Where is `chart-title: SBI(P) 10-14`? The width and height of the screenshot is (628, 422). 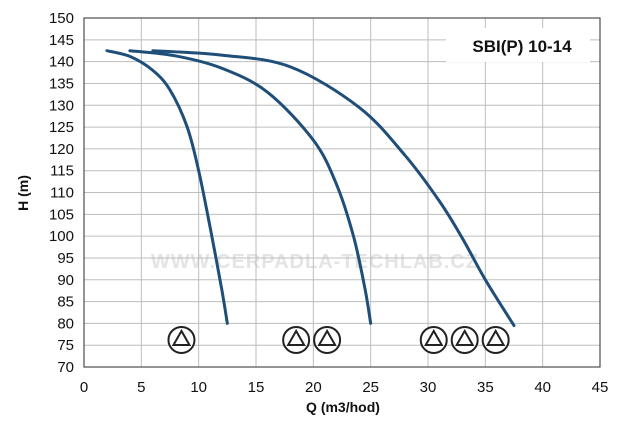
chart-title: SBI(P) 10-14 is located at coordinates (522, 46).